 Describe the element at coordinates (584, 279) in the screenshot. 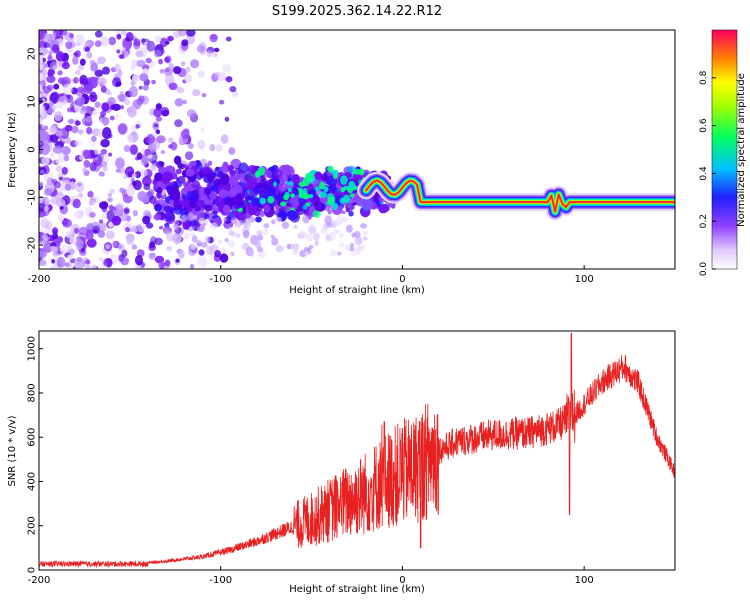

I see `heatmap-xtick-label: 100` at that location.